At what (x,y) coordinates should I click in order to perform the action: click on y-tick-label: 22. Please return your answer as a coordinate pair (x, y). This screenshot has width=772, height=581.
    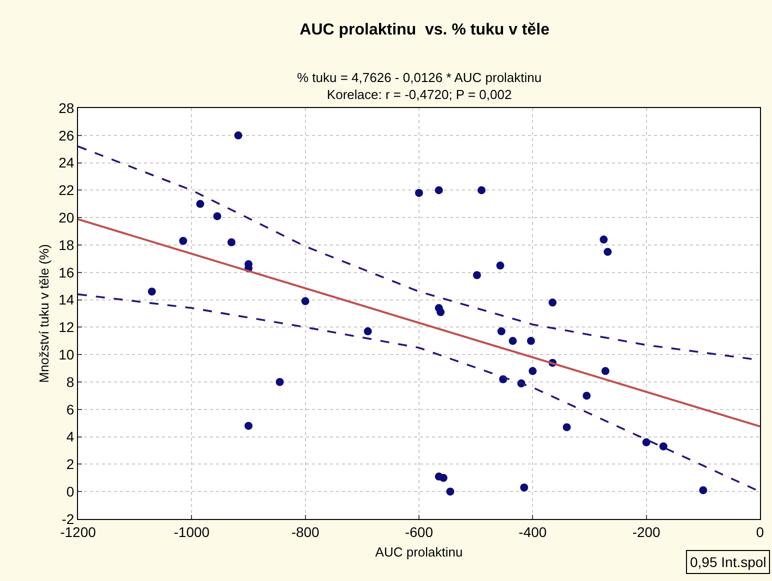
    Looking at the image, I should click on (66, 190).